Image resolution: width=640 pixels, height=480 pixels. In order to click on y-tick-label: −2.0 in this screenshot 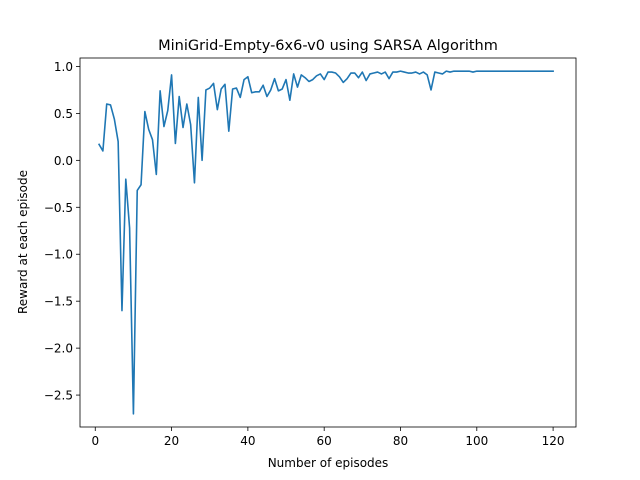, I will do `click(58, 349)`.